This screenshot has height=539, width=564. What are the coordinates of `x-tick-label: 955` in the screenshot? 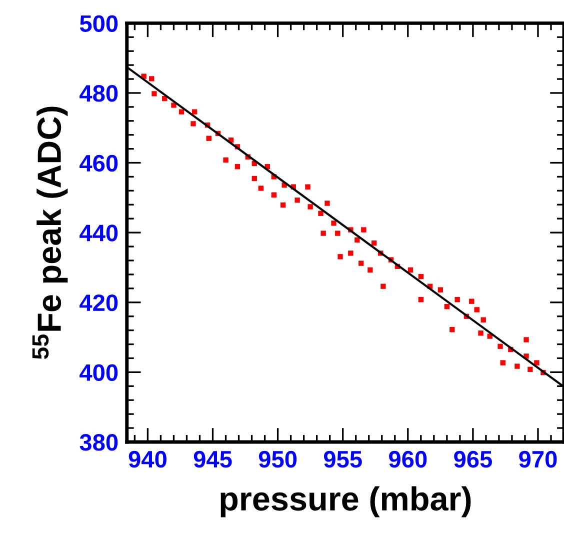 It's located at (343, 459).